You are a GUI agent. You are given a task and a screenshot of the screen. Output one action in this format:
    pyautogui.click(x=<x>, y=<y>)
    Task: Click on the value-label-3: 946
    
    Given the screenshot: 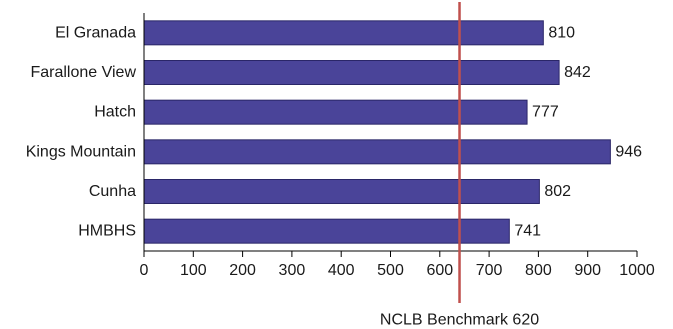 What is the action you would take?
    pyautogui.click(x=628, y=151)
    